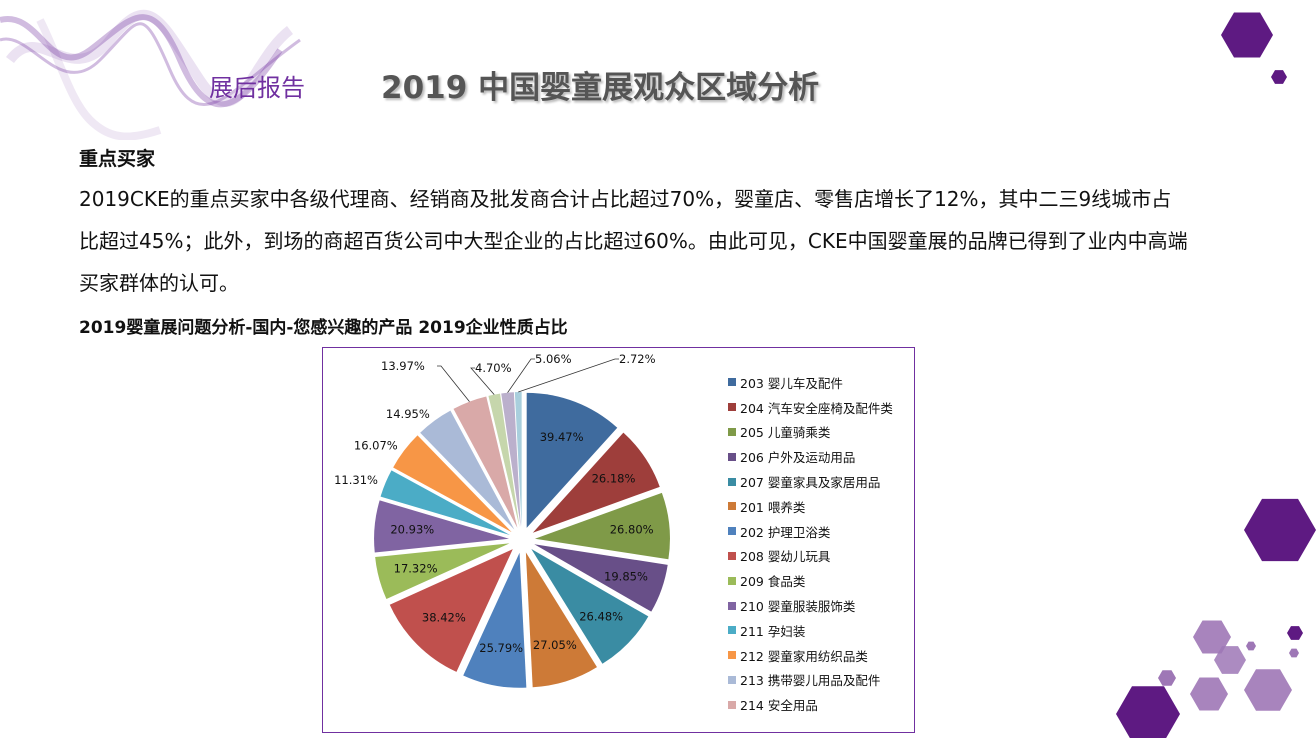 This screenshot has width=1316, height=738. I want to click on slice-label: 5.06%, so click(553, 359).